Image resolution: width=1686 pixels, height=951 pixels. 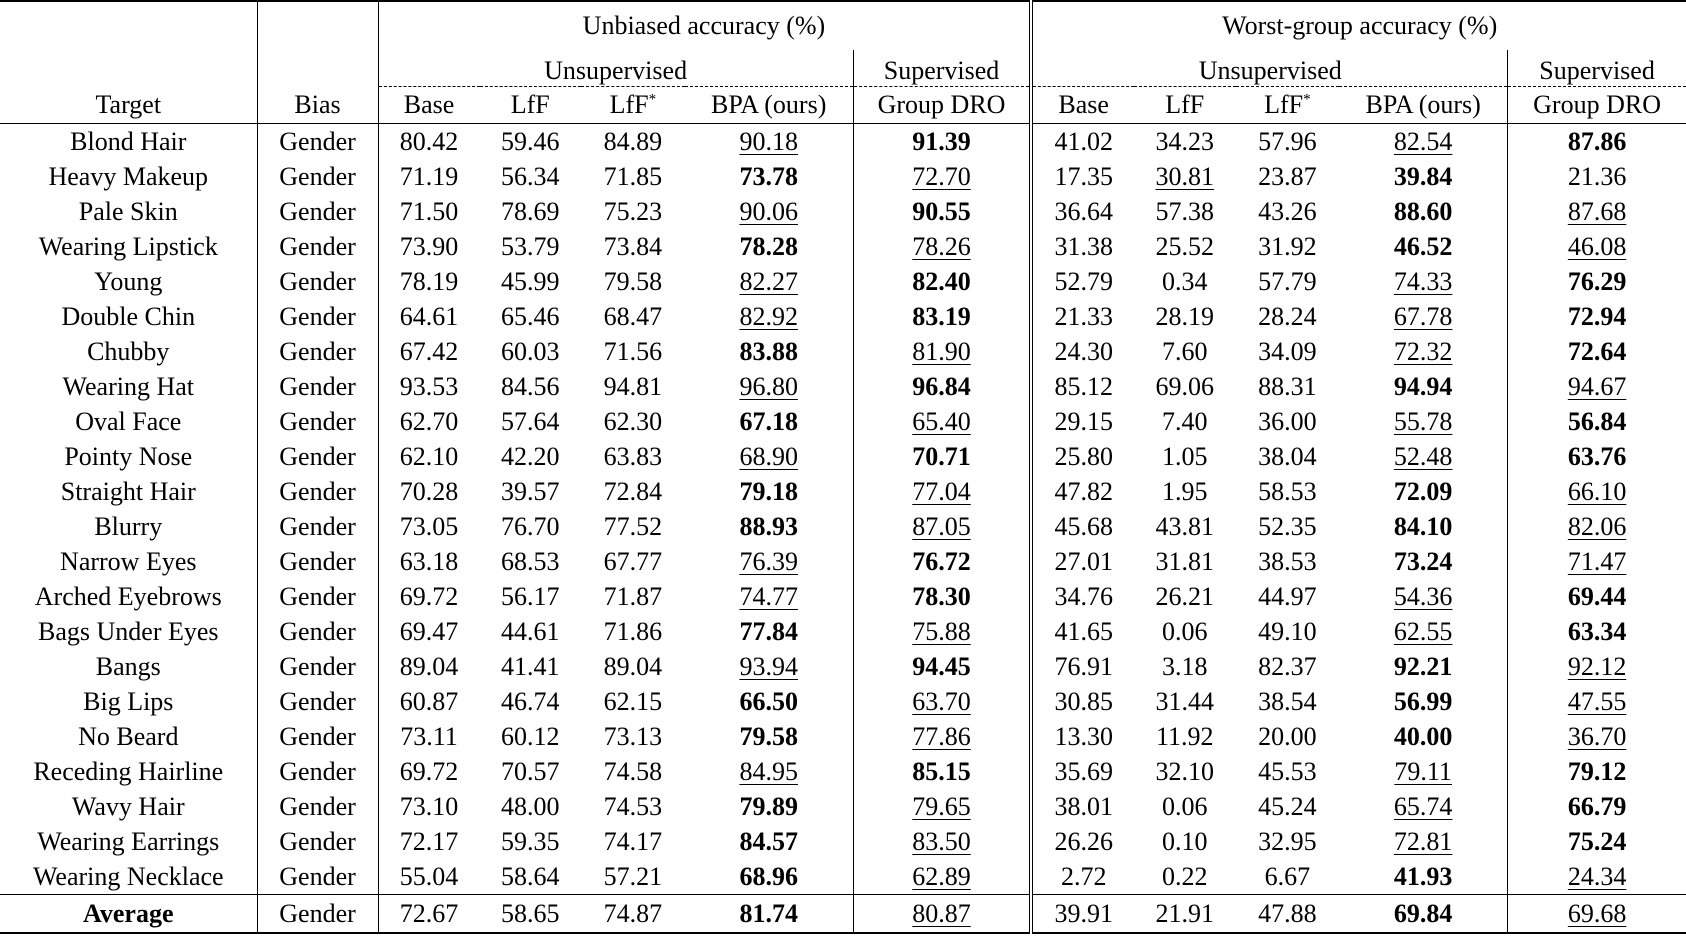 I want to click on cell-bpa-unbiased: 79.58, so click(x=769, y=736).